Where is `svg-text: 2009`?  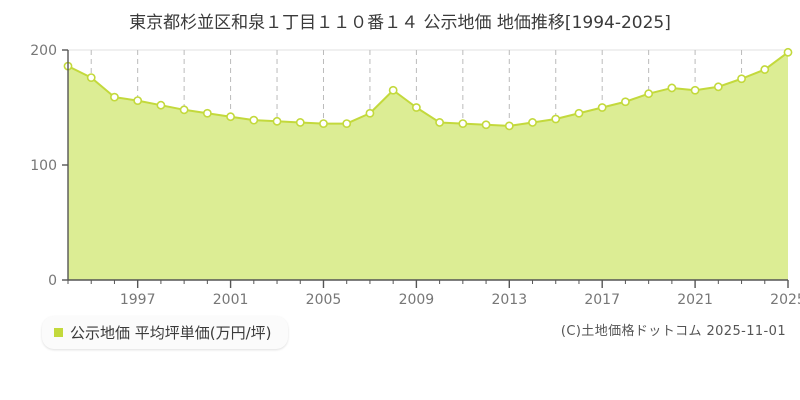 svg-text: 2009 is located at coordinates (417, 298).